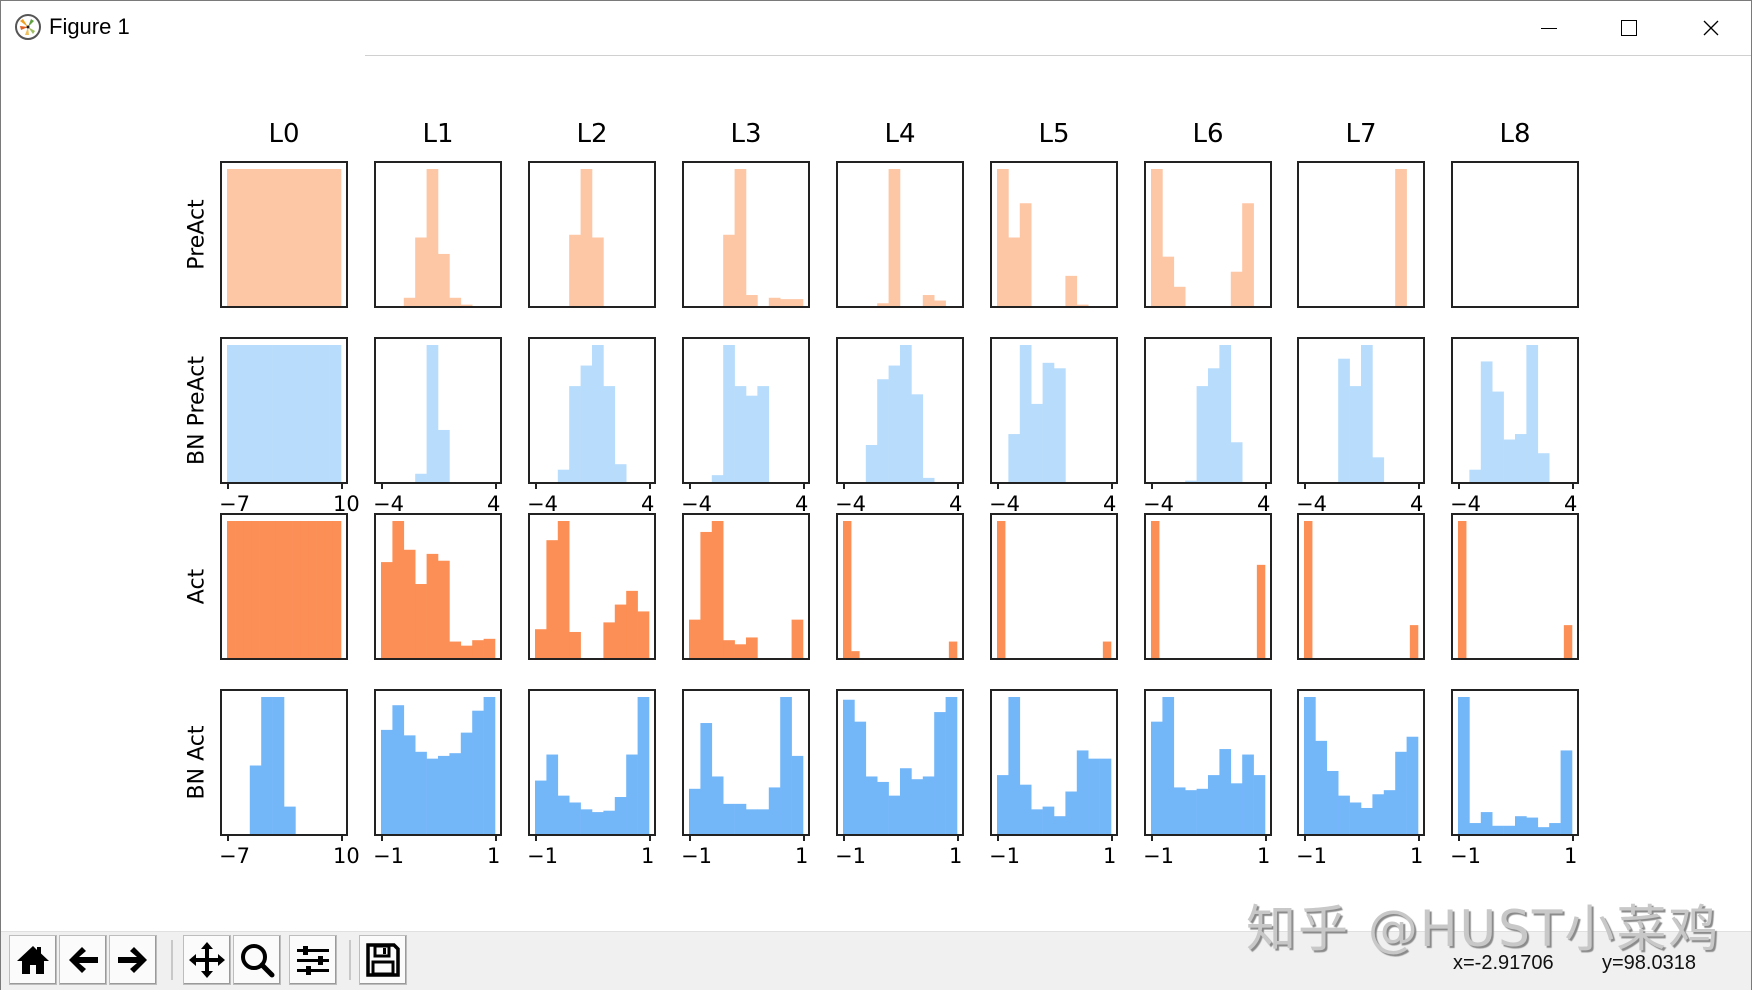 The height and width of the screenshot is (990, 1752). Describe the element at coordinates (313, 960) in the screenshot. I see `configure-subplots-button` at that location.